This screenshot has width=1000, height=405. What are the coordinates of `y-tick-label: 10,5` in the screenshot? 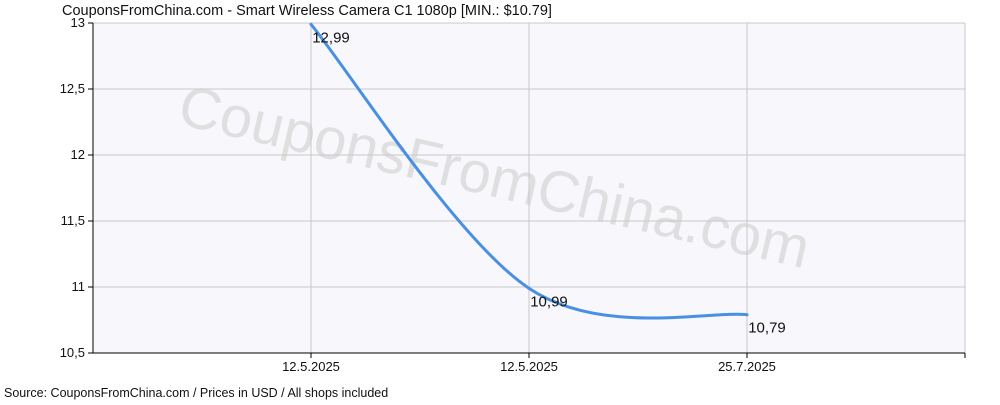 It's located at (72, 352).